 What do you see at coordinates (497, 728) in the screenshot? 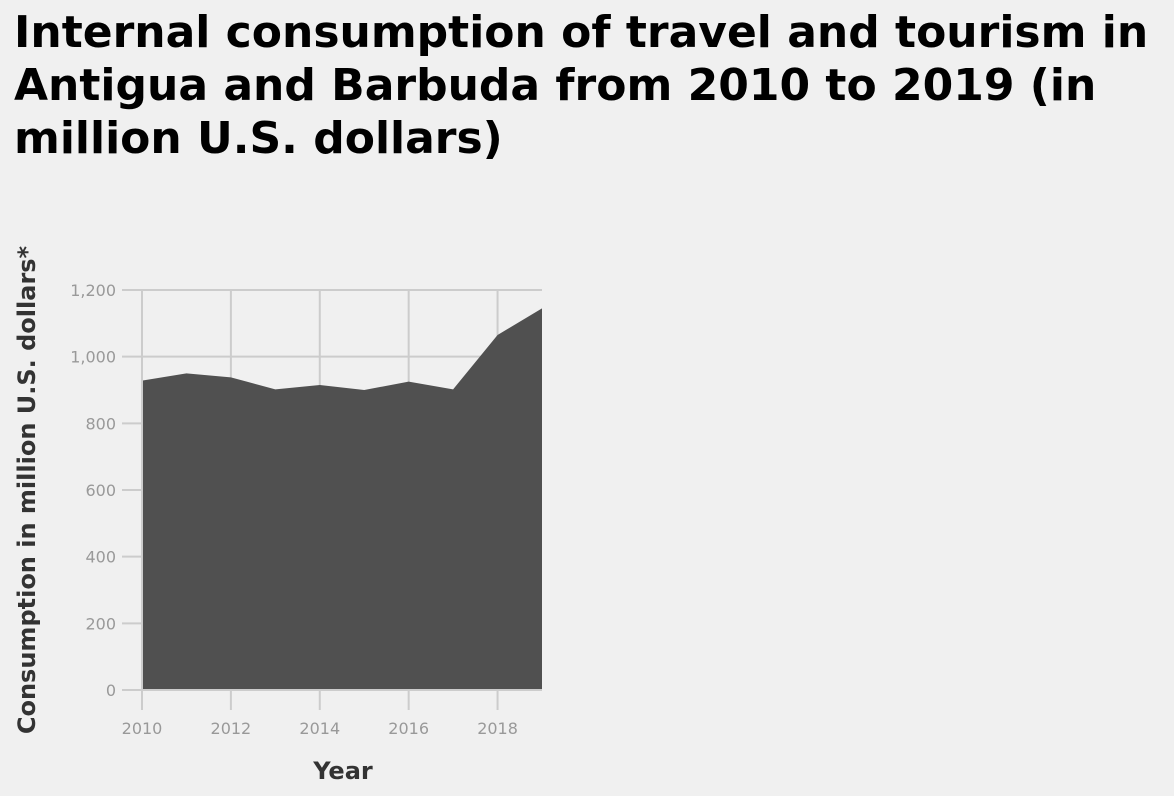
I see `x-tick-label: 2018` at bounding box center [497, 728].